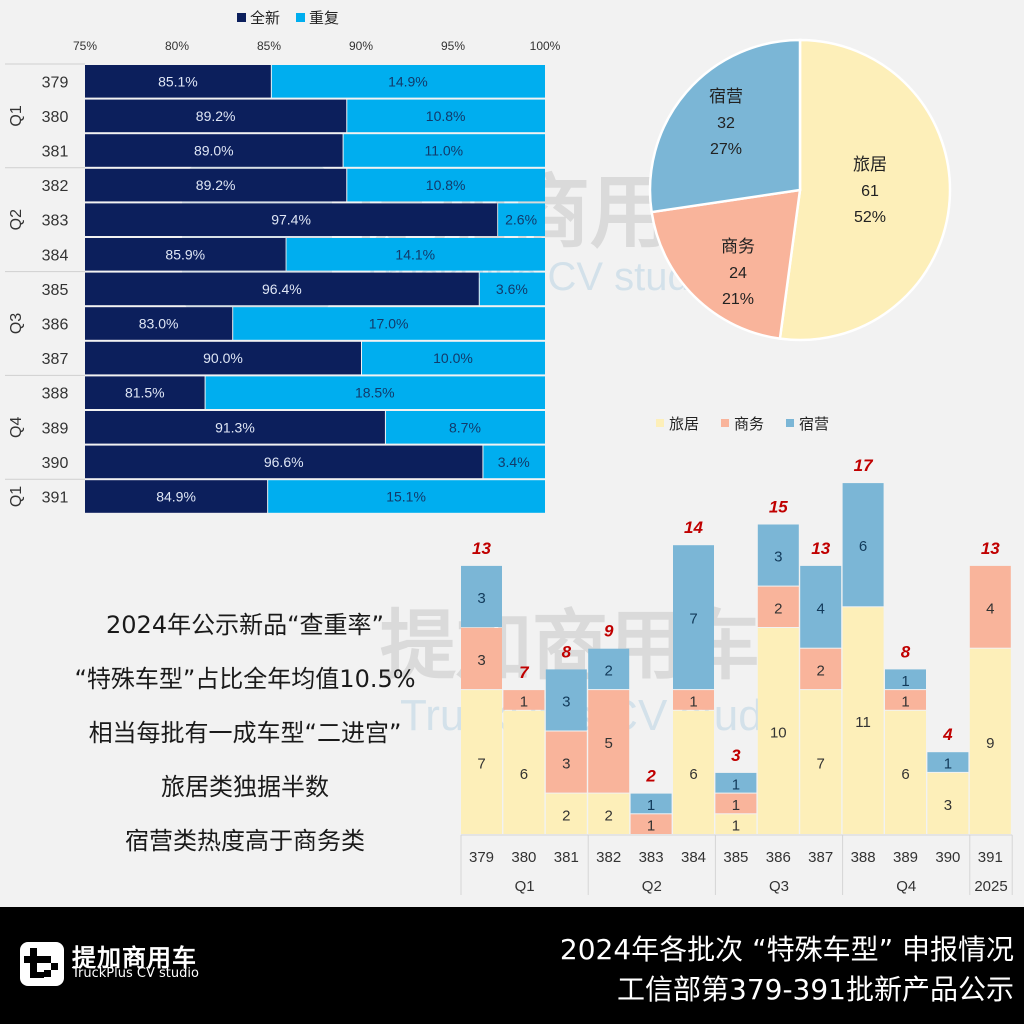 This screenshot has height=1024, width=1024. What do you see at coordinates (738, 299) in the screenshot?
I see `slice-percent: 21%` at bounding box center [738, 299].